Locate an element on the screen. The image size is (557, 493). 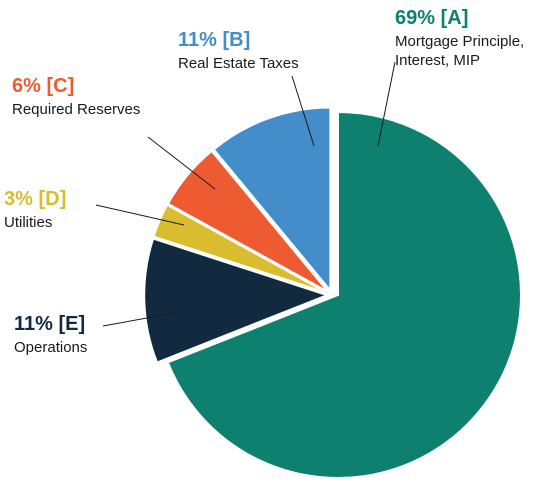
pie-slice-c is located at coordinates (248, 221).